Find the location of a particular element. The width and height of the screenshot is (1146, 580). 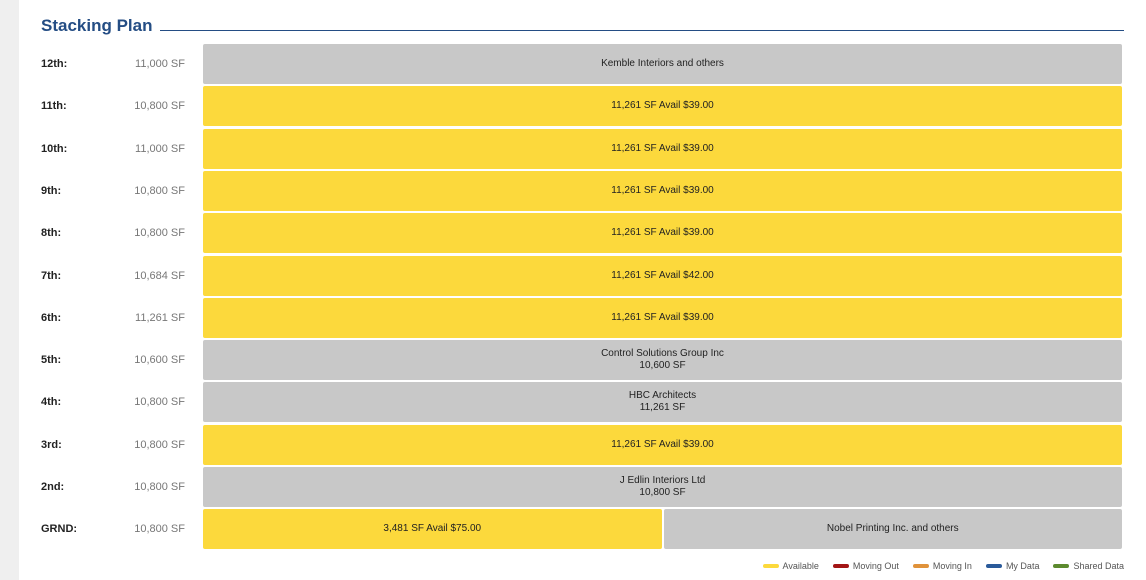

tenant-block: J Edlin Interiors Ltd 10,800 SF is located at coordinates (662, 487).